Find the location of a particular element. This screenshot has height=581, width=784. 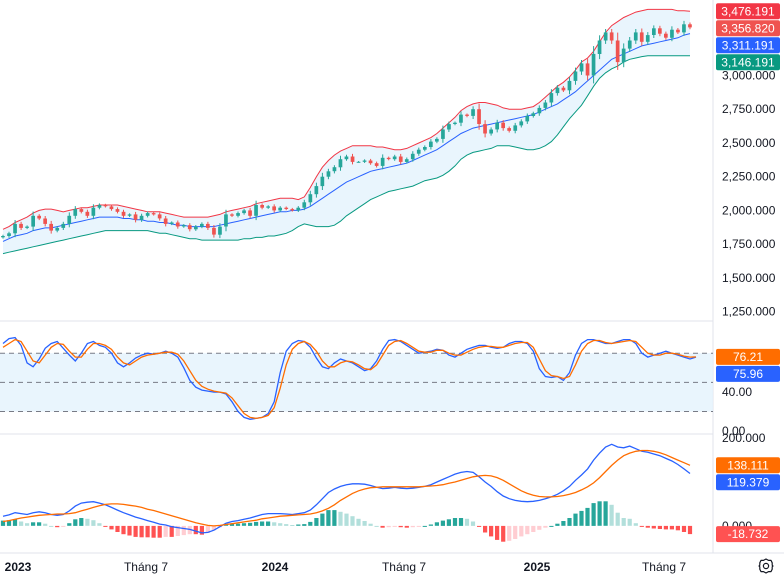

stochastic-pane is located at coordinates (356, 378).